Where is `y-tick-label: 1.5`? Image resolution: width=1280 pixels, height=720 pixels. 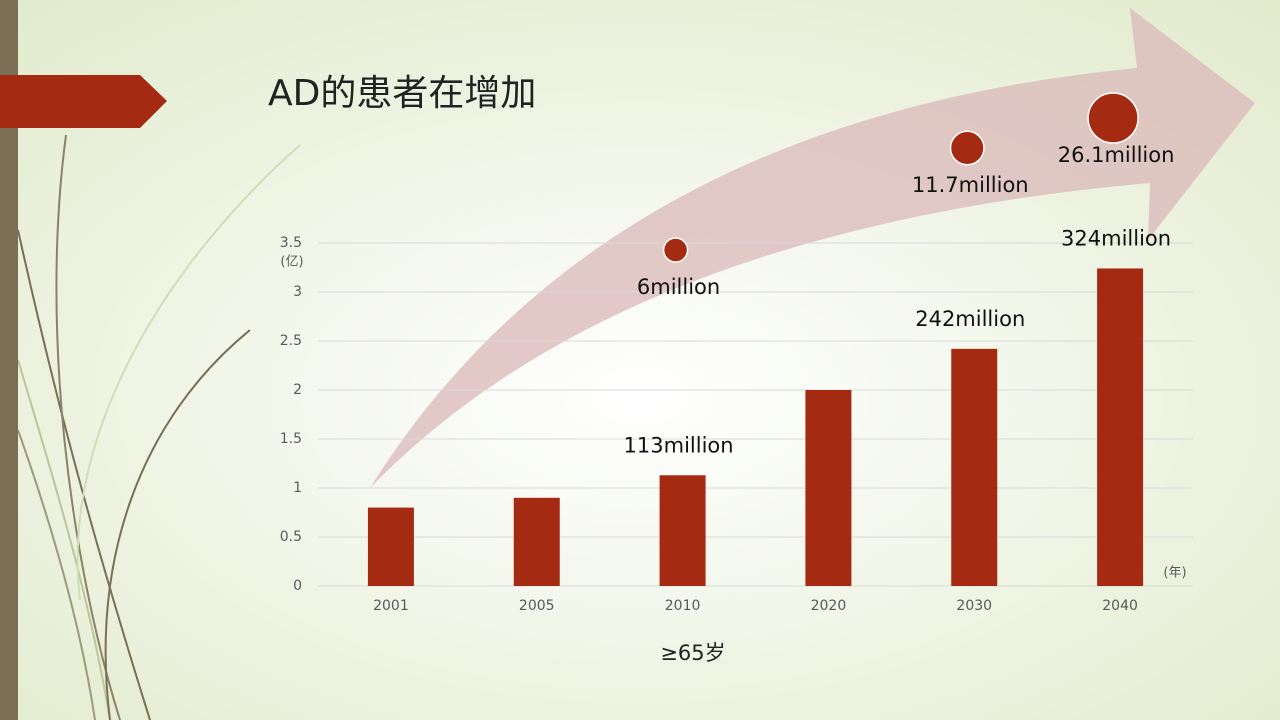
y-tick-label: 1.5 is located at coordinates (291, 439).